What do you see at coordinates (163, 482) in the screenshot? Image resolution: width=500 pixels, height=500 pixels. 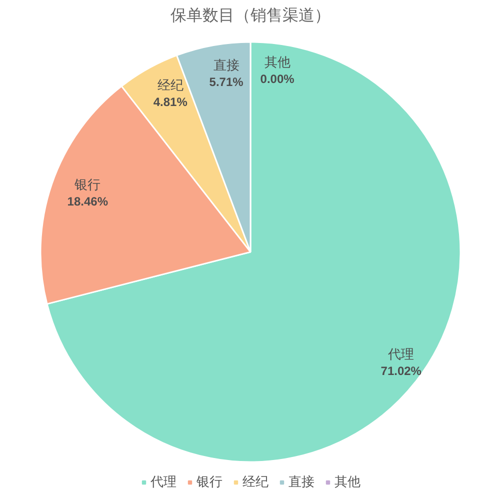 I see `legend-label: 代理` at bounding box center [163, 482].